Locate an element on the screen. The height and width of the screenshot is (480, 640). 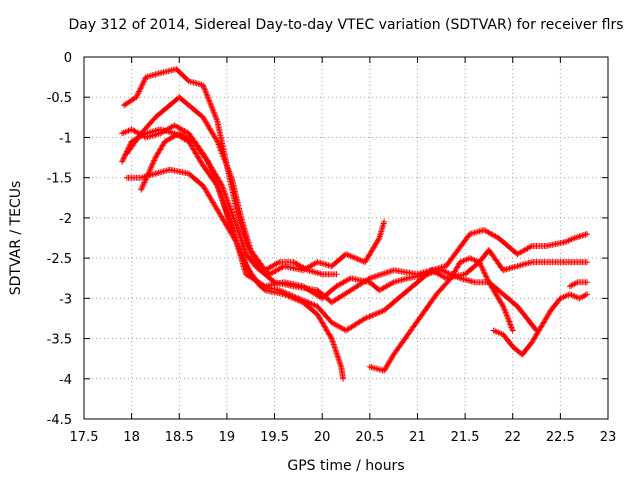
x-tick-label: 22 is located at coordinates (512, 437).